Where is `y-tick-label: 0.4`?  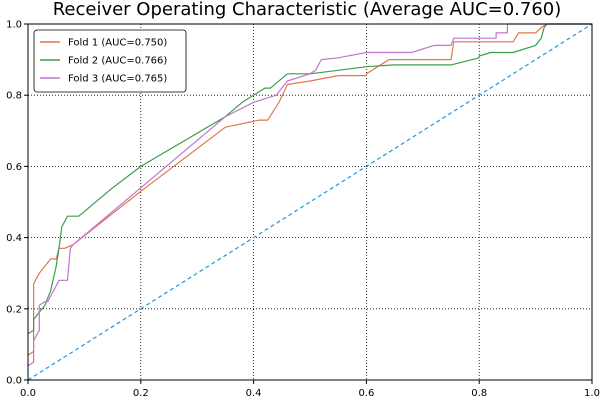
y-tick-label: 0.4 is located at coordinates (14, 238).